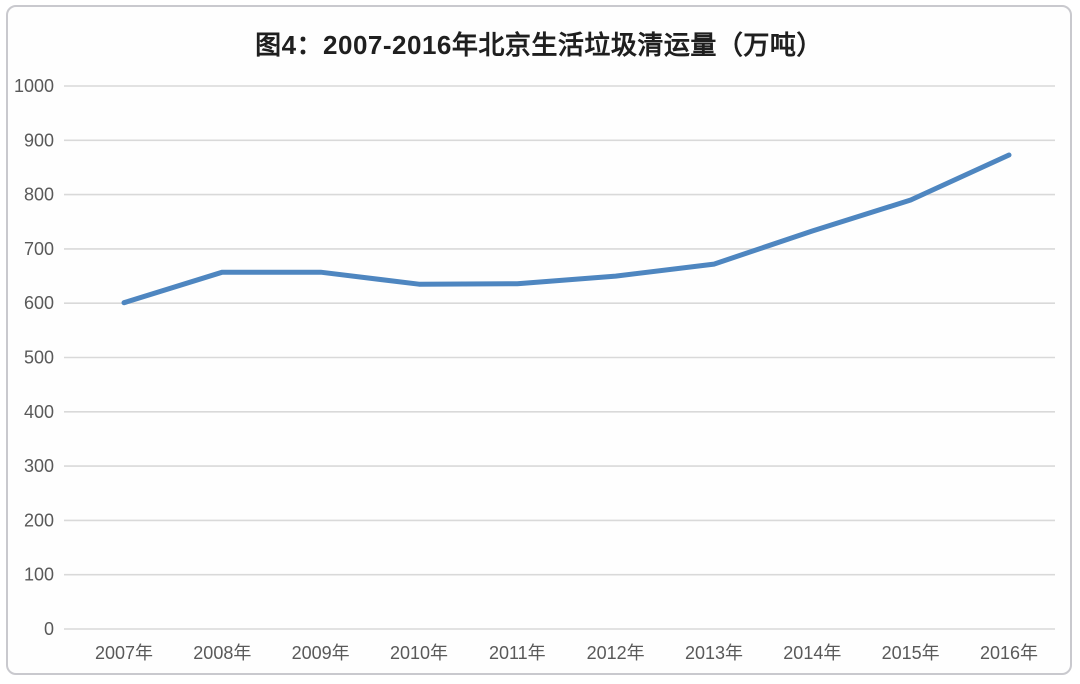 Image resolution: width=1080 pixels, height=684 pixels. I want to click on x-tick-label: 2016年, so click(1009, 653).